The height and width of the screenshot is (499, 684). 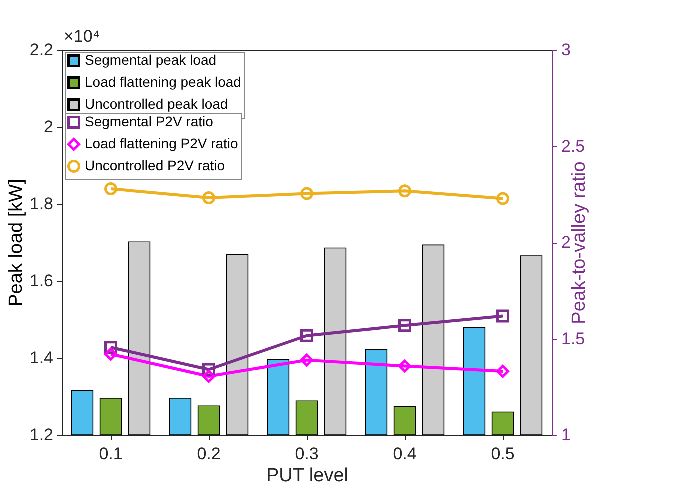 What do you see at coordinates (566, 435) in the screenshot?
I see `y2-tick-label: 1` at bounding box center [566, 435].